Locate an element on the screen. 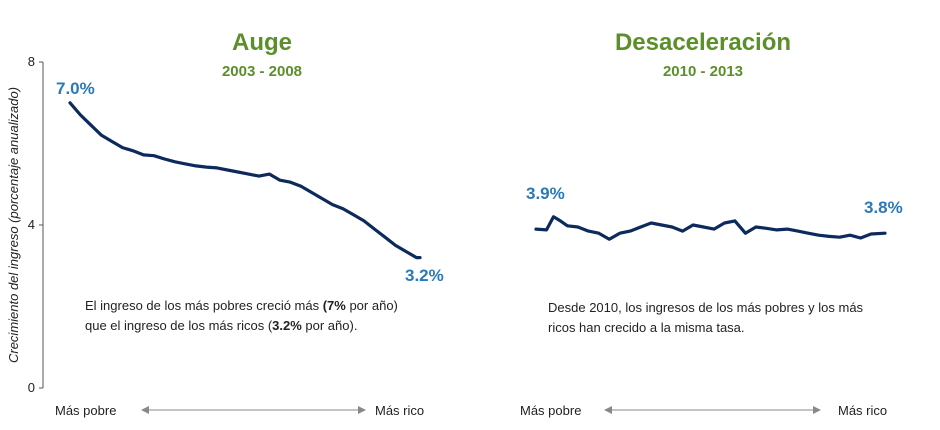 The width and height of the screenshot is (940, 430). panel1-title: Auge is located at coordinates (262, 42).